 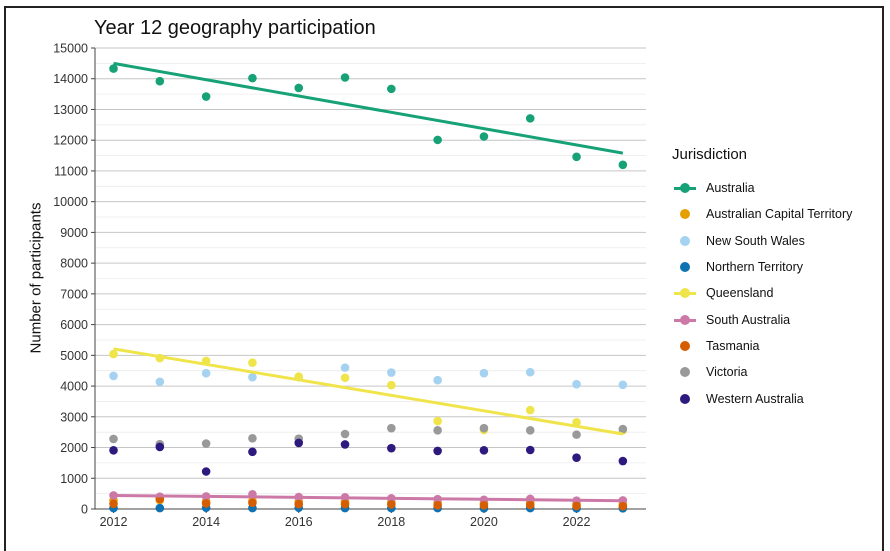 What do you see at coordinates (733, 345) in the screenshot?
I see `legend-label: Tasmania` at bounding box center [733, 345].